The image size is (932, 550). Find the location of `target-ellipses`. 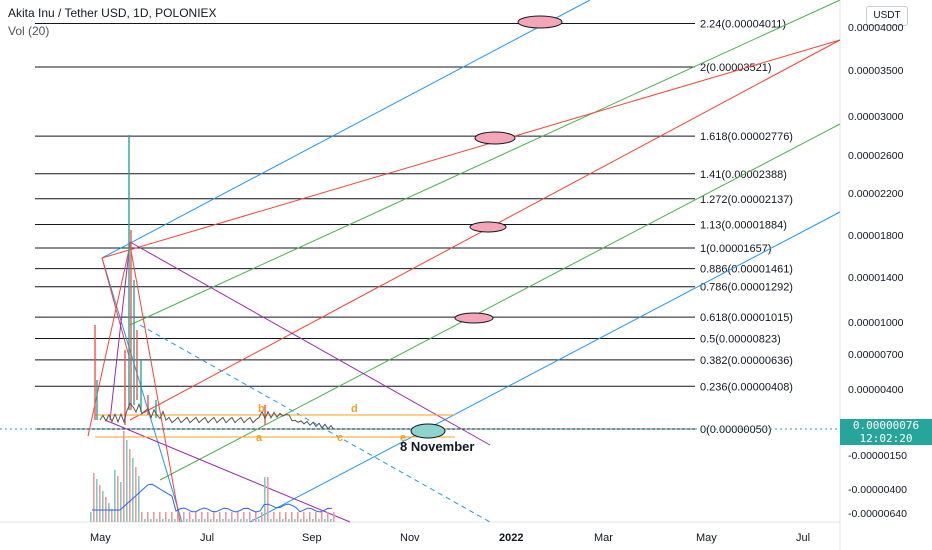

target-ellipses is located at coordinates (486, 227).